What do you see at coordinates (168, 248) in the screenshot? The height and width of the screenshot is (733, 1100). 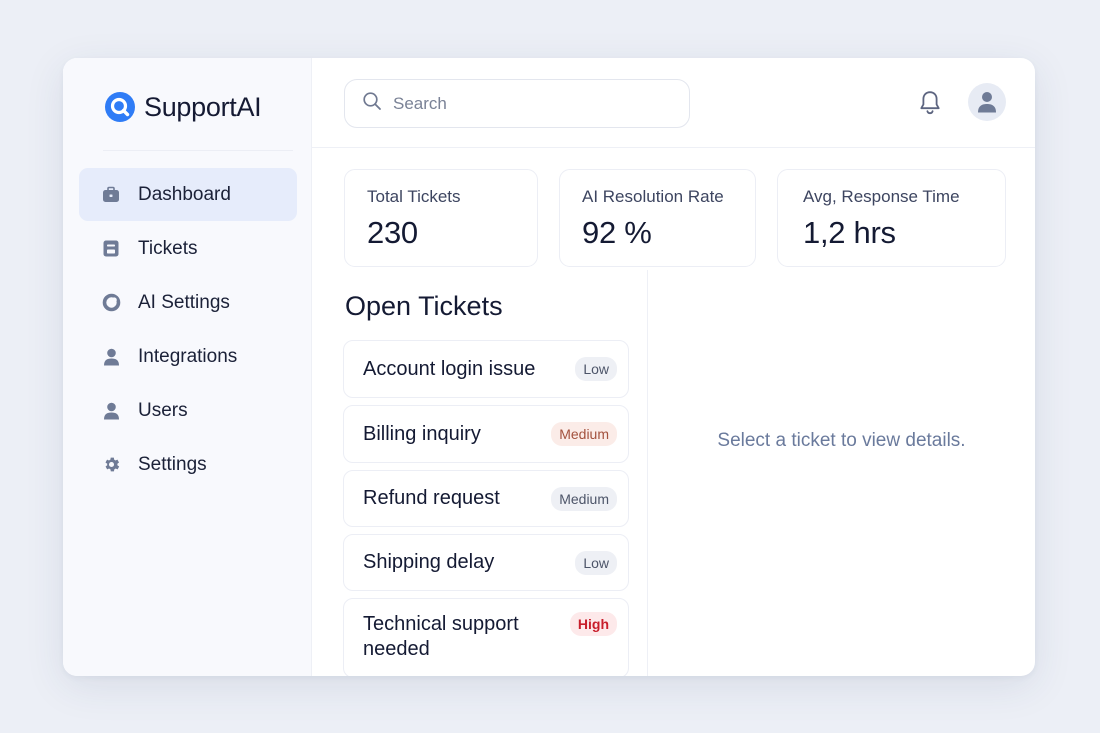 I see `sidebar-item-label: Tickets` at bounding box center [168, 248].